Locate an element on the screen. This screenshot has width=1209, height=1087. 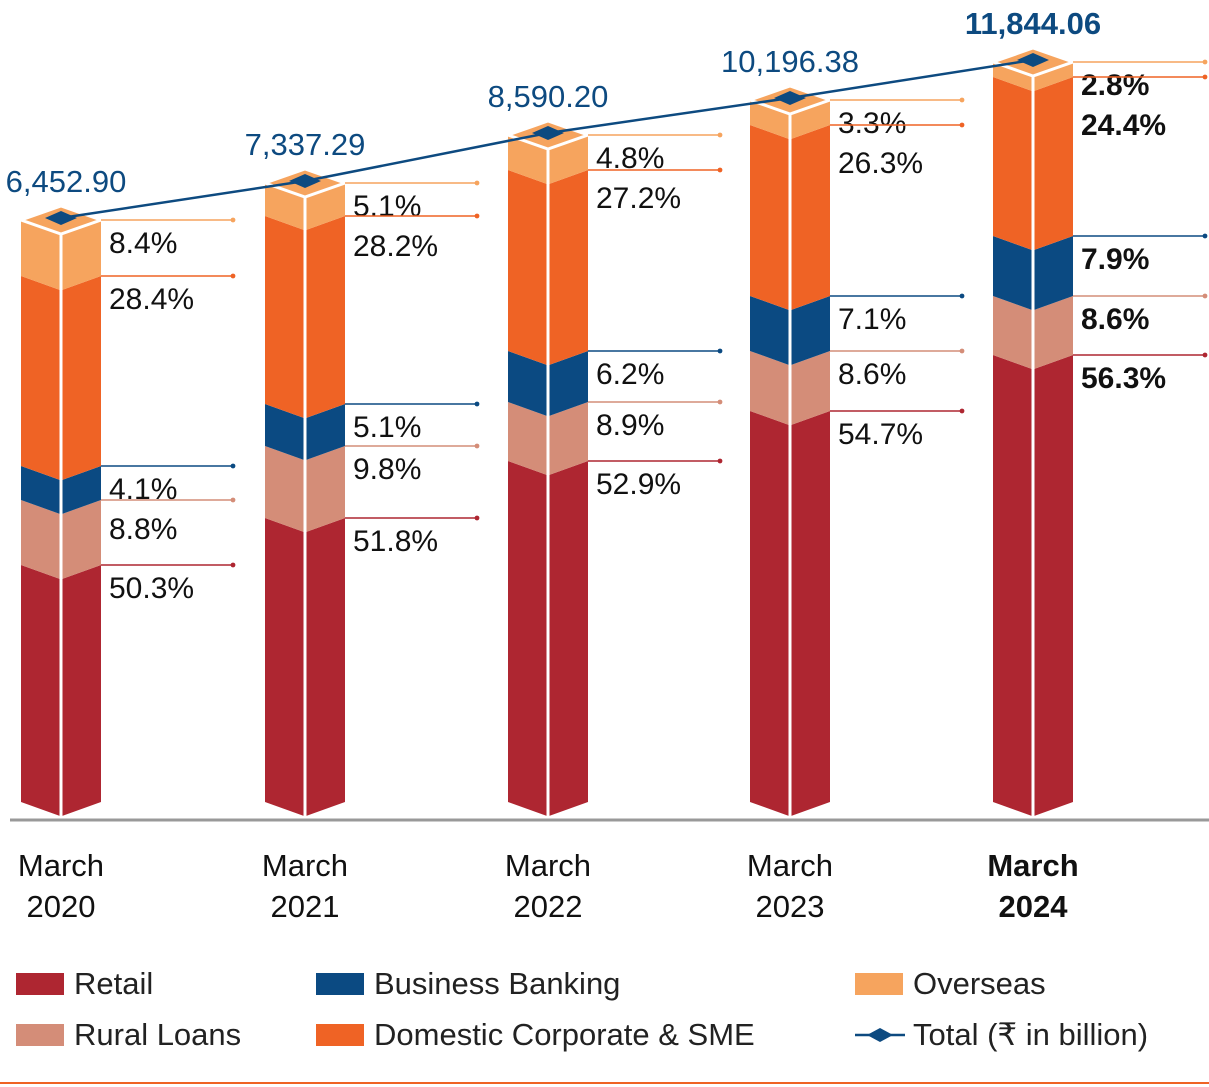
segment-label: 4.1% is located at coordinates (143, 489).